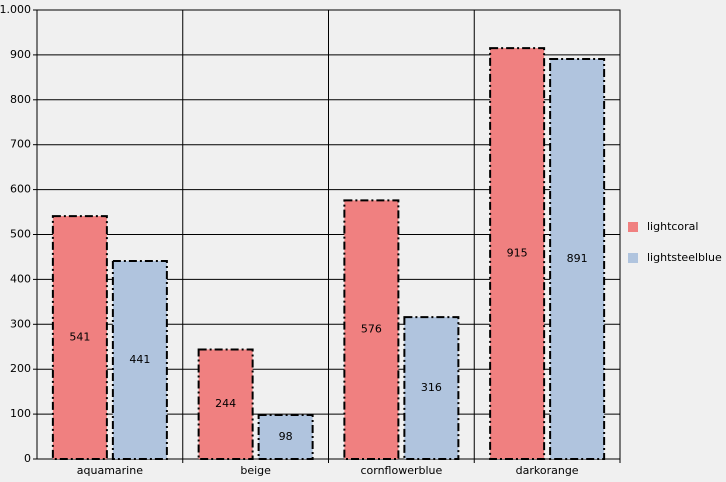 The image size is (726, 482). I want to click on y-tick-label: 600, so click(20, 189).